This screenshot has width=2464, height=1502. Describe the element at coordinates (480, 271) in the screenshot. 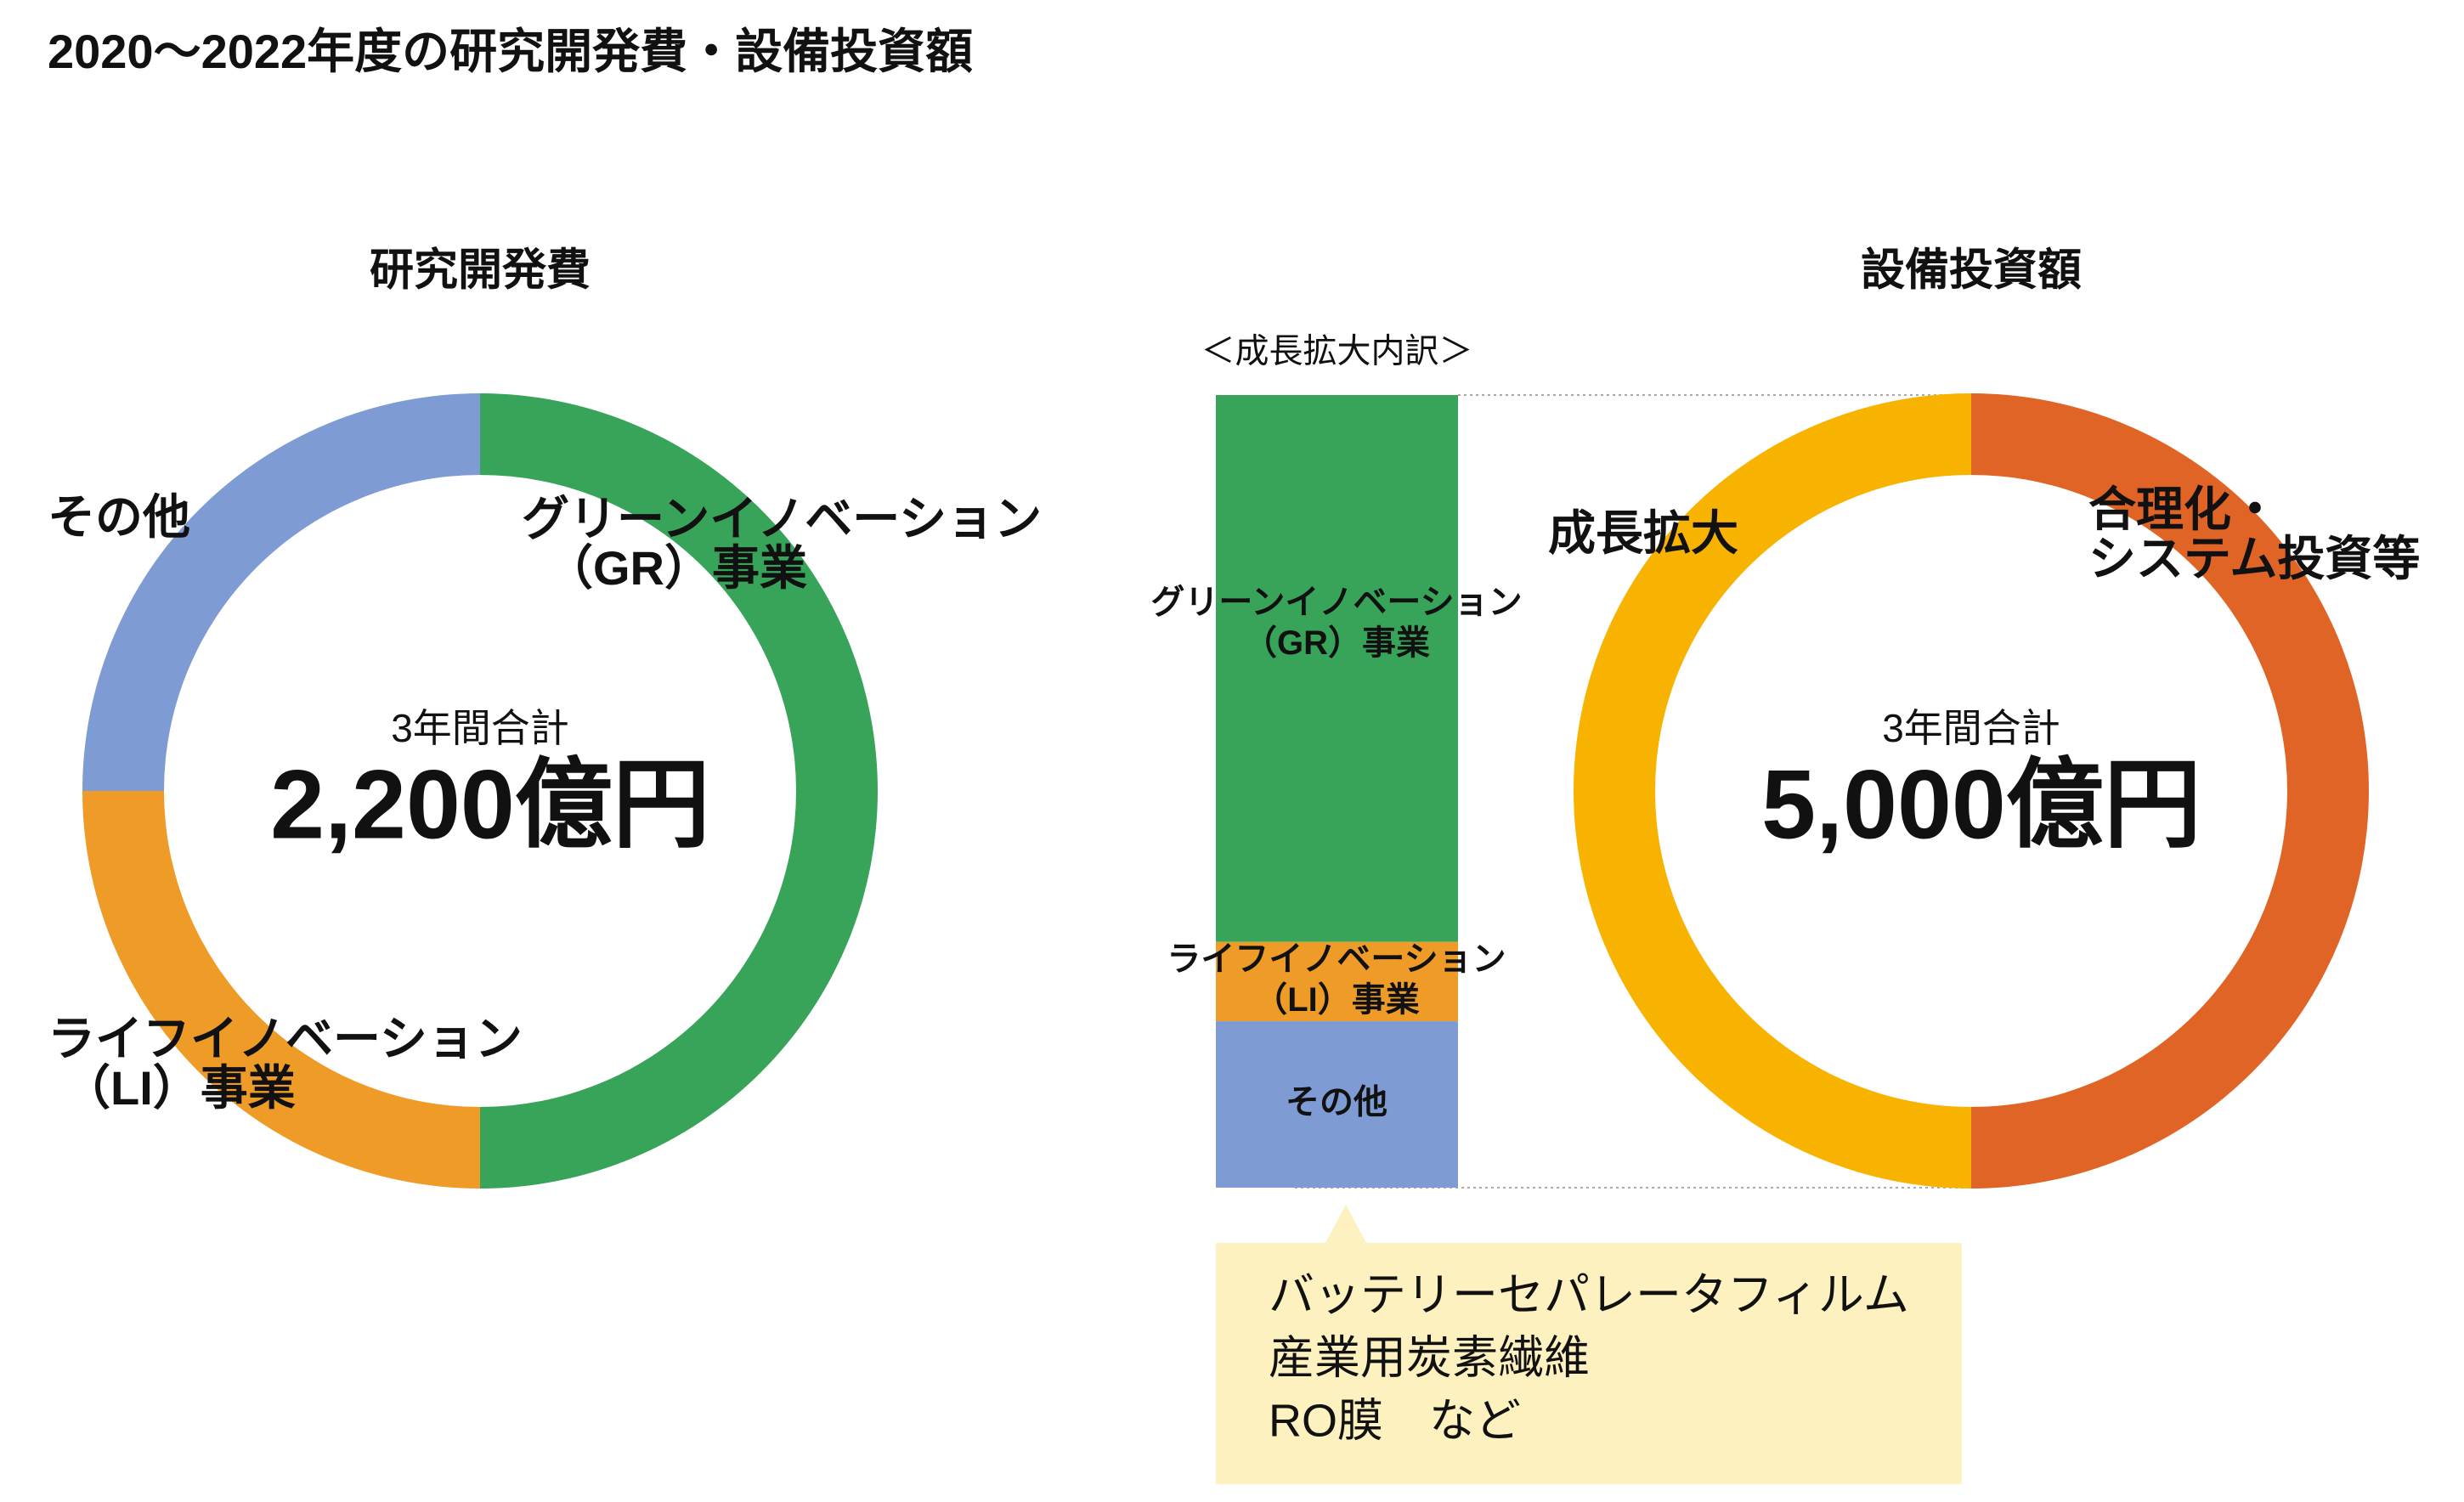

I see `chart-title: 研究開発費` at that location.